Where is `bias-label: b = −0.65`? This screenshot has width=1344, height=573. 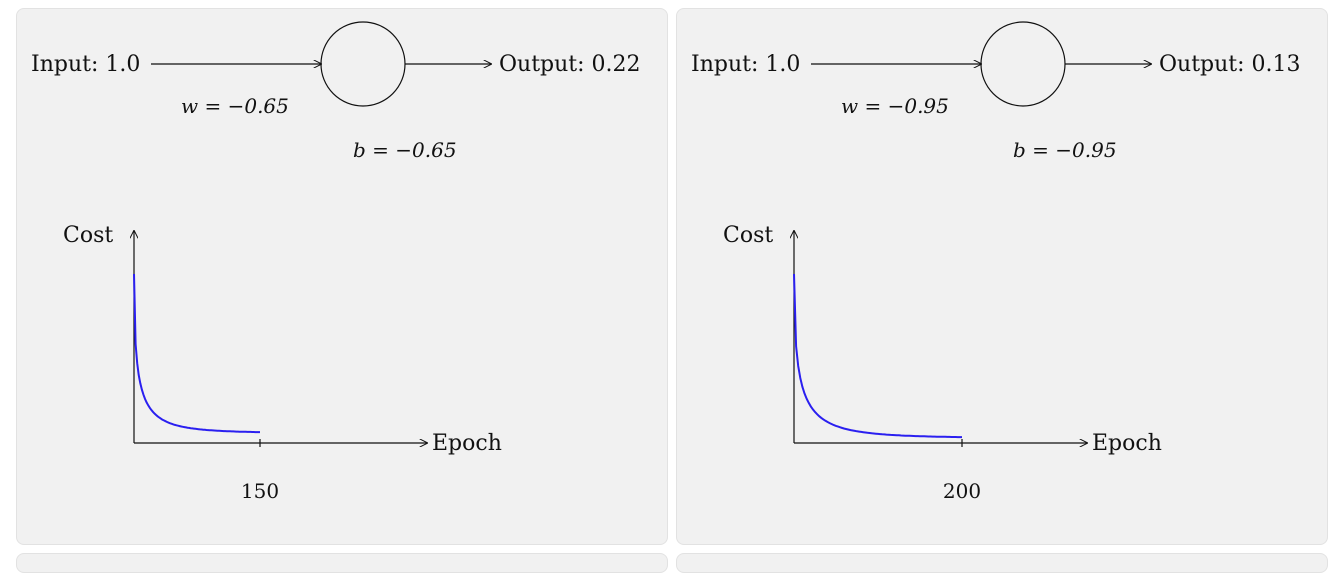 bias-label: b = −0.65 is located at coordinates (405, 150).